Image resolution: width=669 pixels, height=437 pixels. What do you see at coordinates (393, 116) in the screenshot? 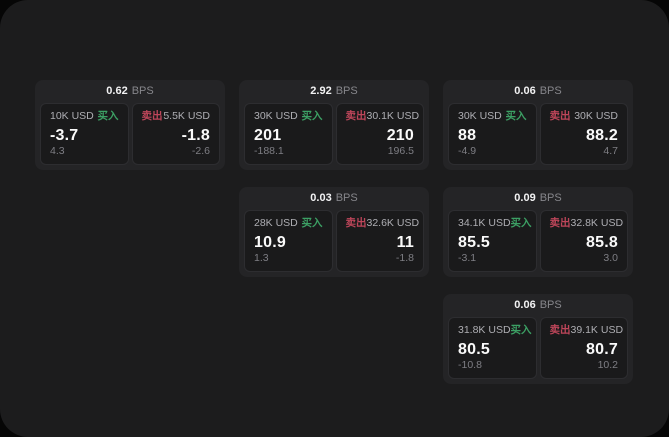
I see `sell-size: 30.1K USD` at bounding box center [393, 116].